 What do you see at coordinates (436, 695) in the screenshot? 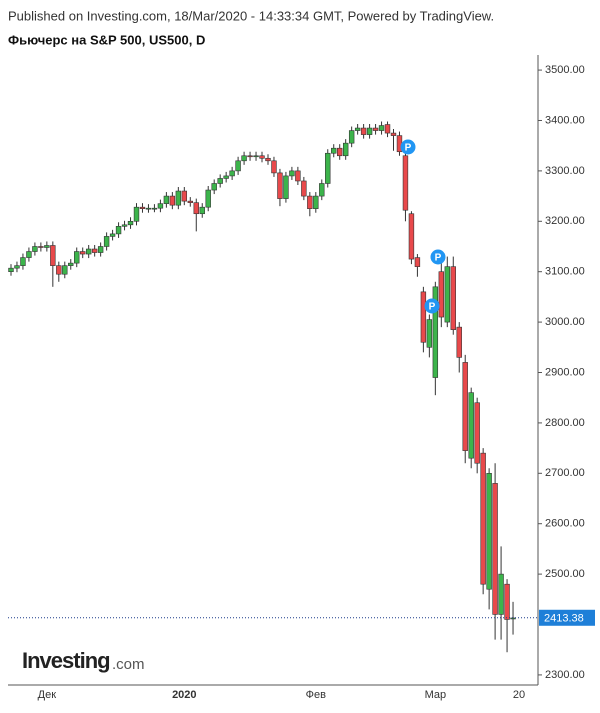
I see `x-tick-label: Мар` at bounding box center [436, 695].